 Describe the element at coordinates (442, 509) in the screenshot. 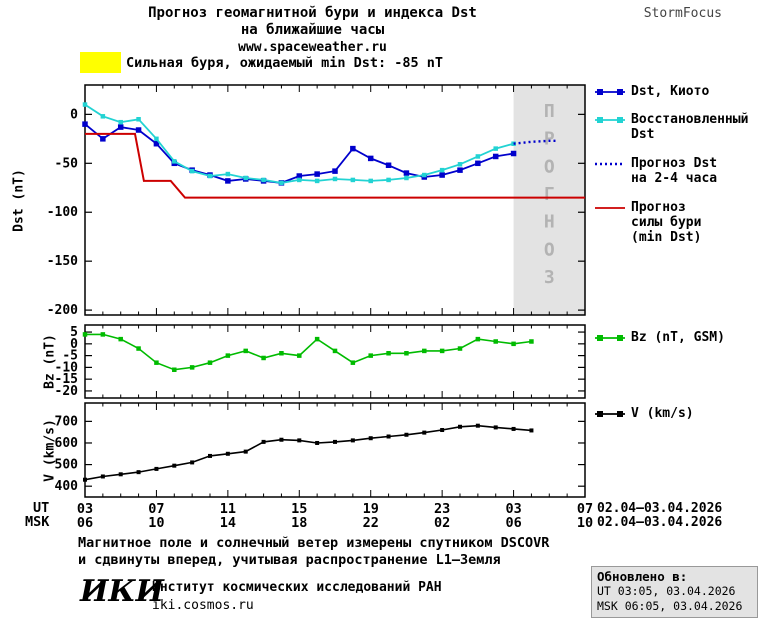

I see `svg-text: 23` at that location.